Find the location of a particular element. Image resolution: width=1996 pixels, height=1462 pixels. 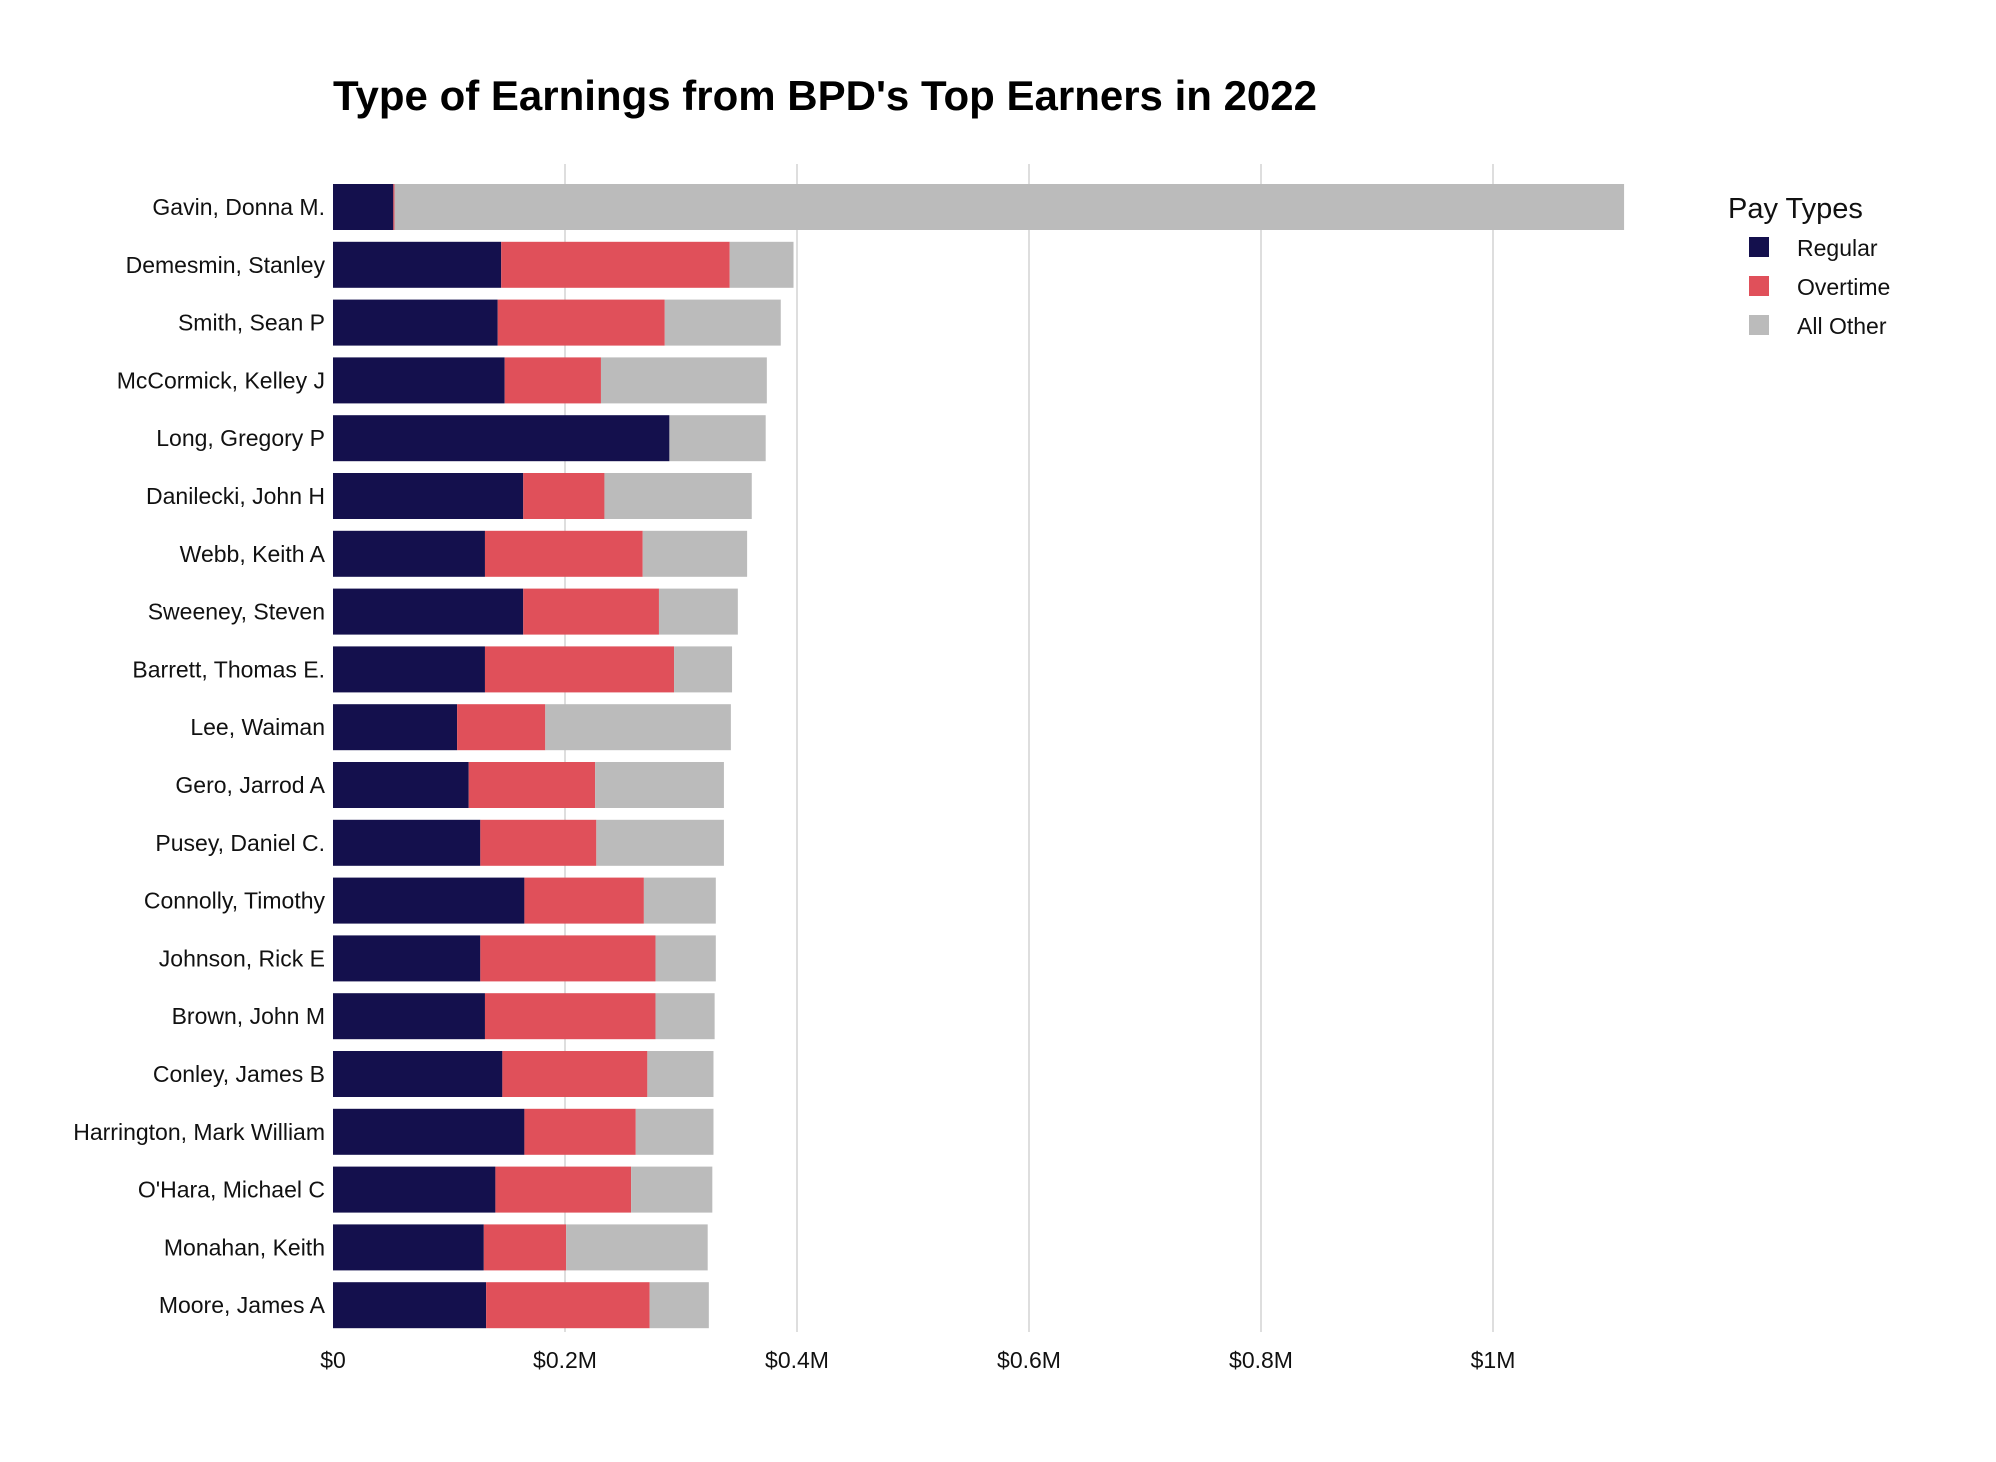

row-label: Connolly, Timothy is located at coordinates (235, 901).